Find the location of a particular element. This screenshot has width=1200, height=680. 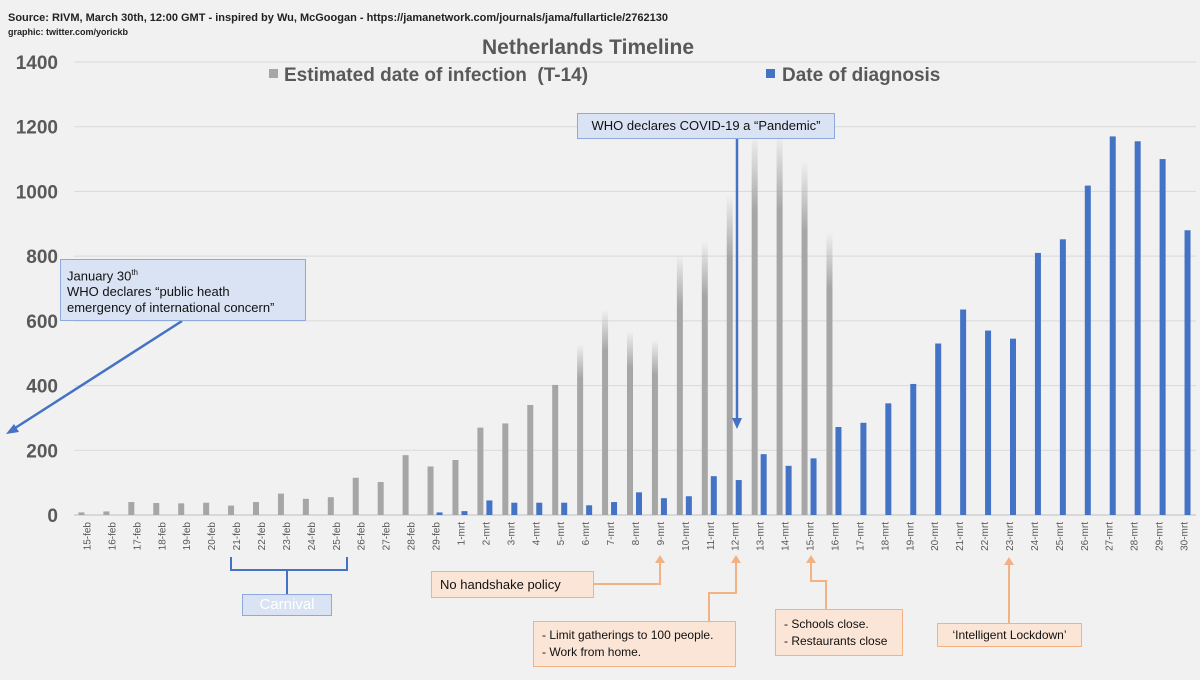

bar-diagnosis-28-mrt is located at coordinates (1137, 328).